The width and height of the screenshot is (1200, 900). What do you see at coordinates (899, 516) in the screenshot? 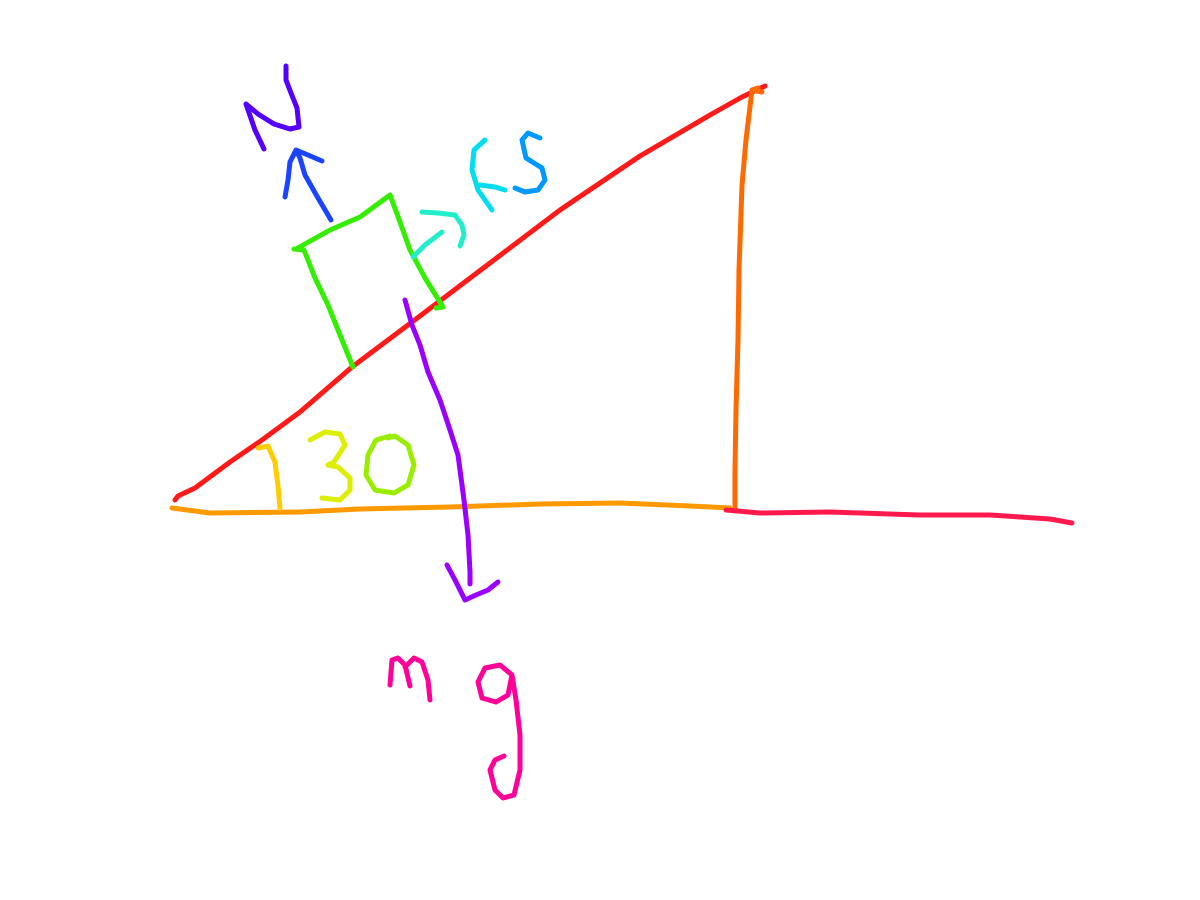
I see `ground-line` at bounding box center [899, 516].